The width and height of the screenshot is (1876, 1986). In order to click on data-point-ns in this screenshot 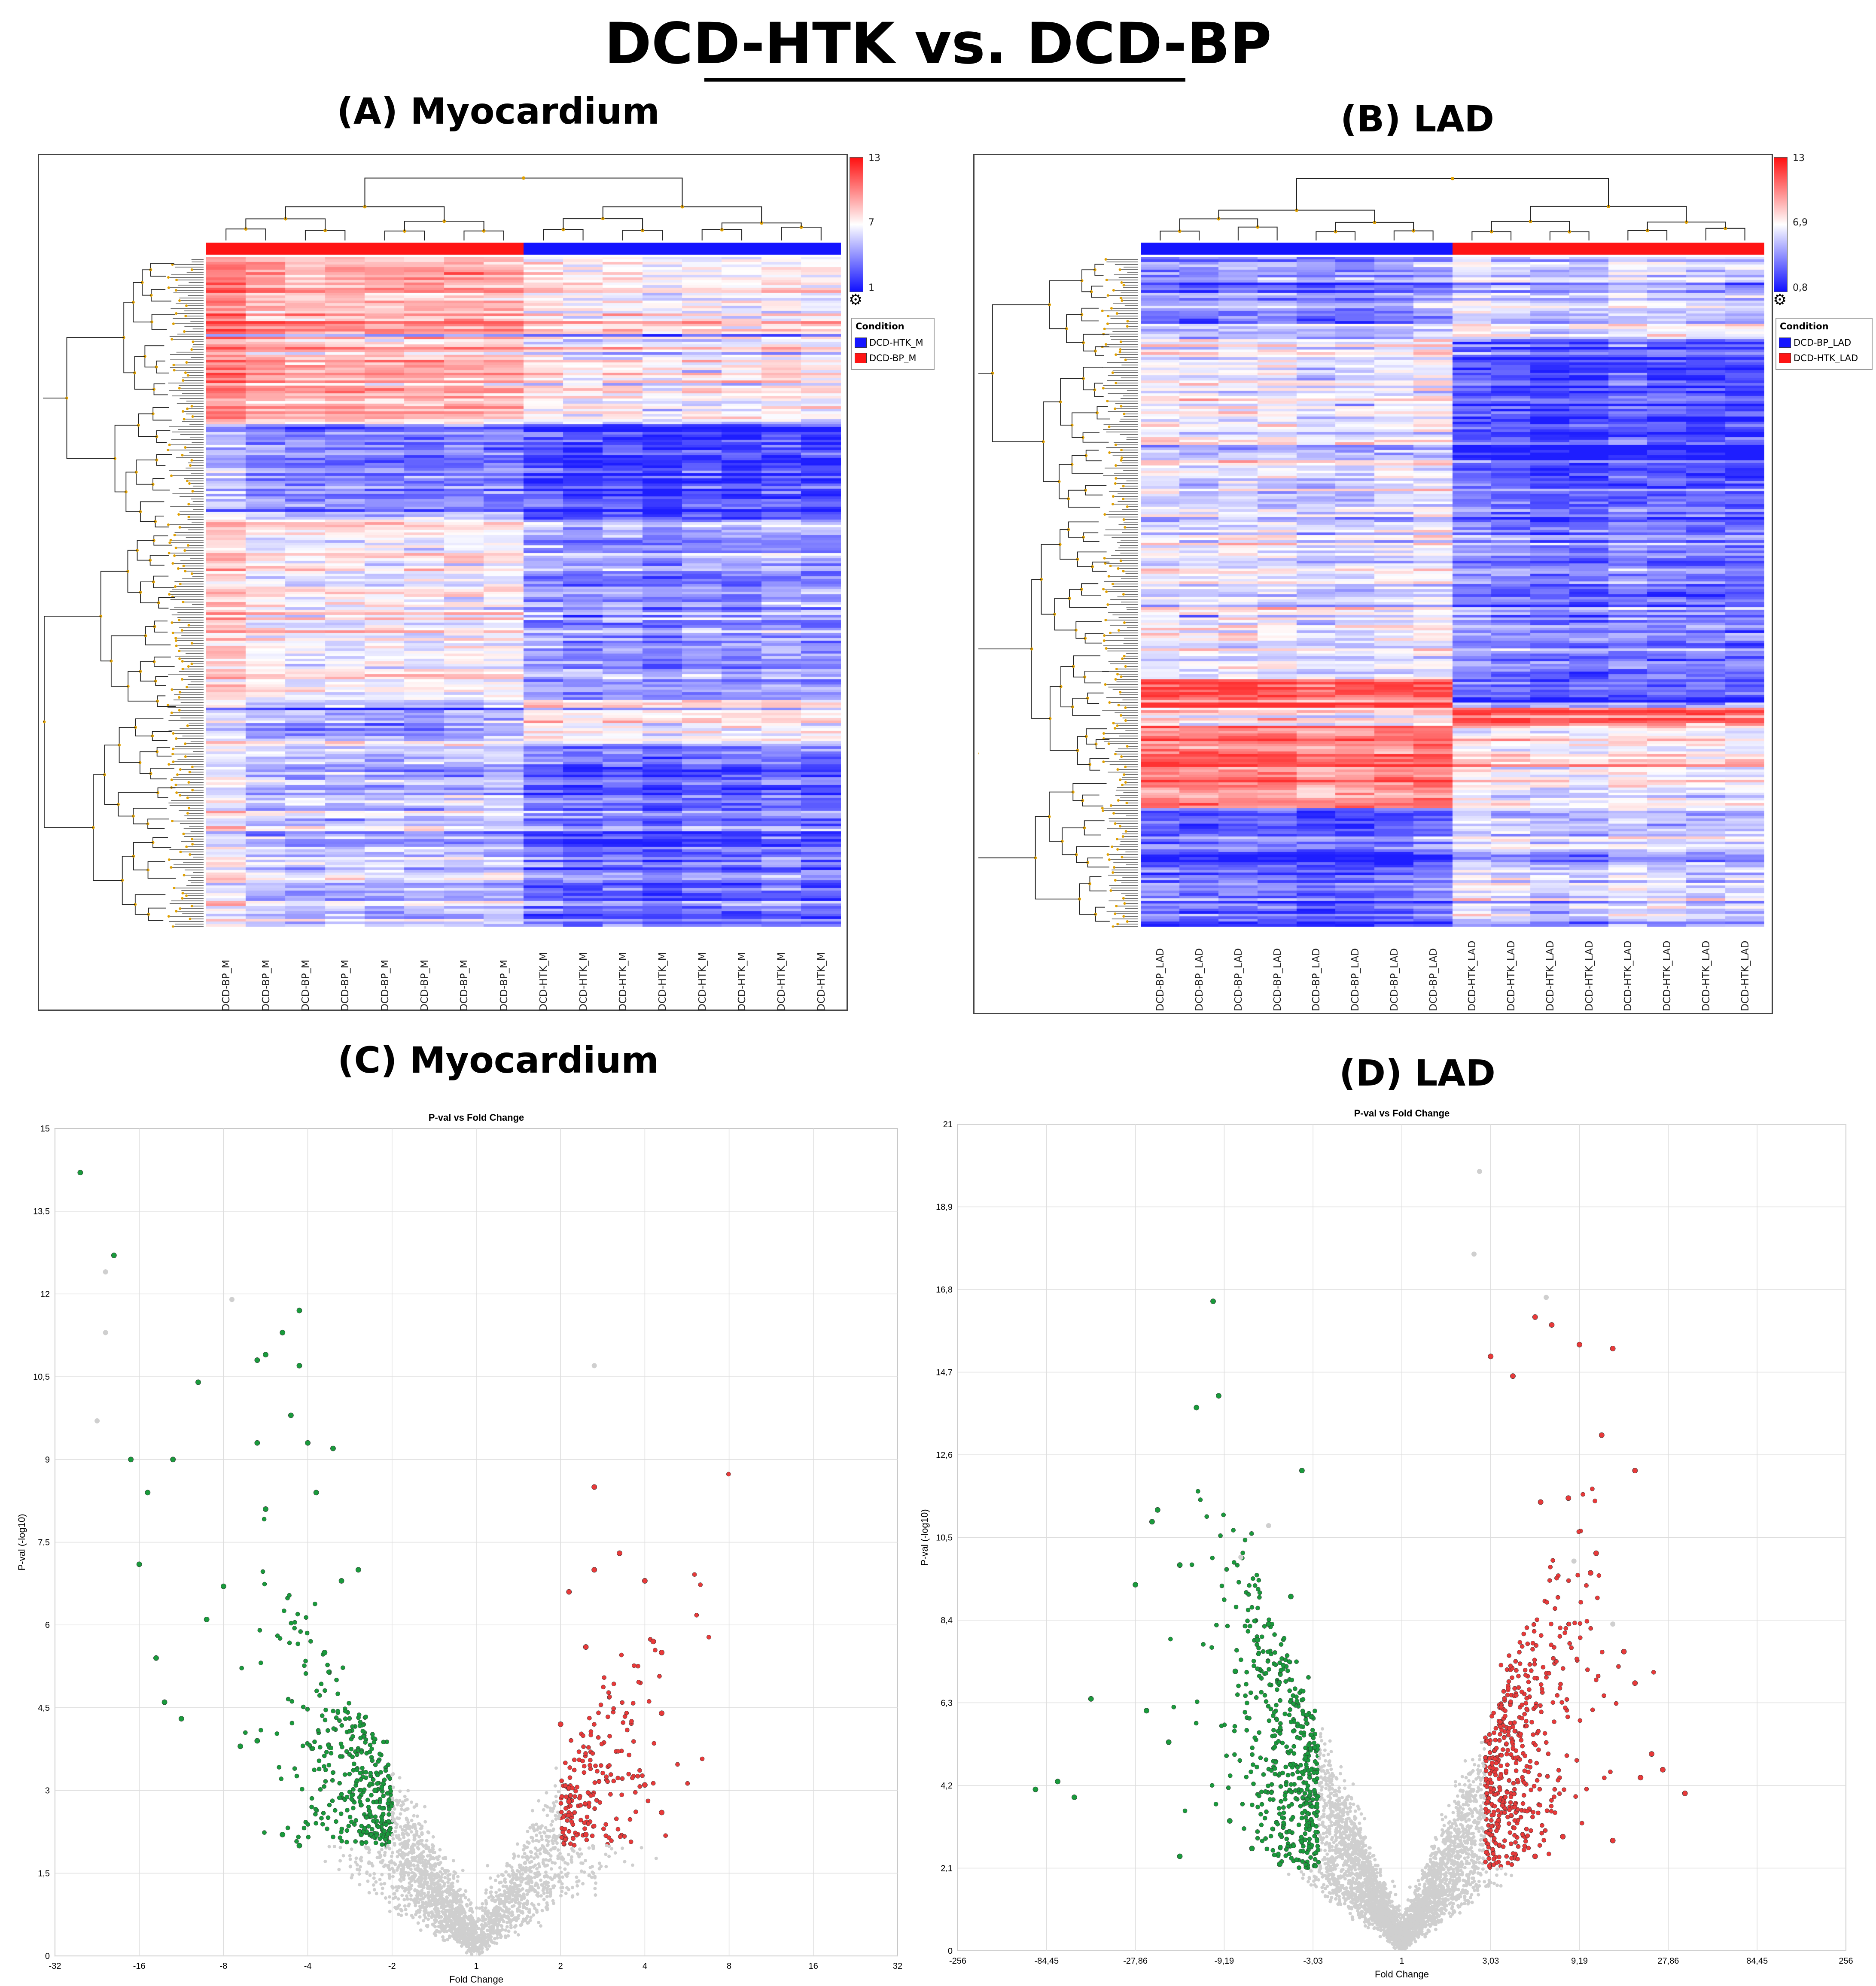, I will do `click(232, 1299)`.